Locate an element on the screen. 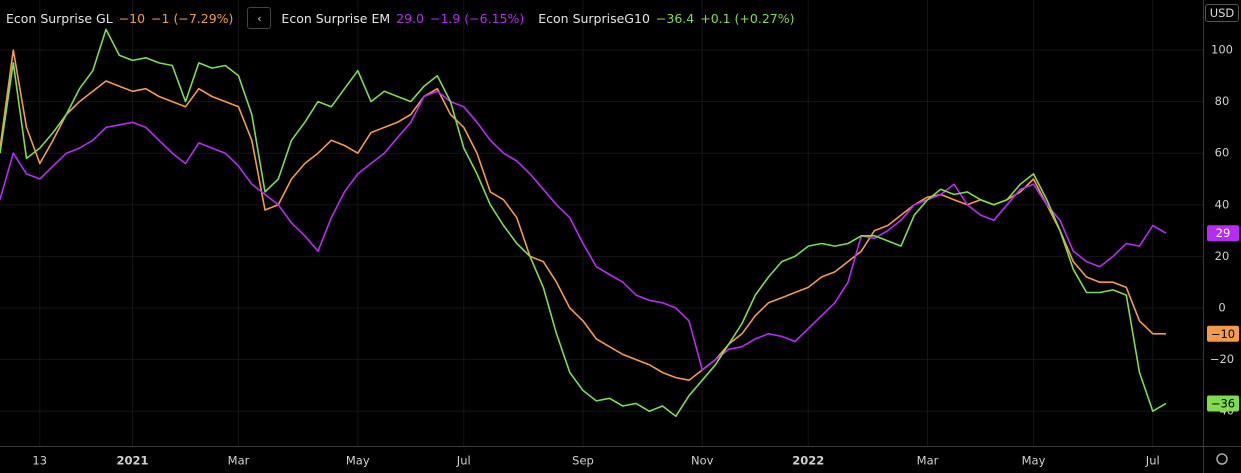 Image resolution: width=1241 pixels, height=473 pixels. y-tick-label: 80 is located at coordinates (1222, 101).